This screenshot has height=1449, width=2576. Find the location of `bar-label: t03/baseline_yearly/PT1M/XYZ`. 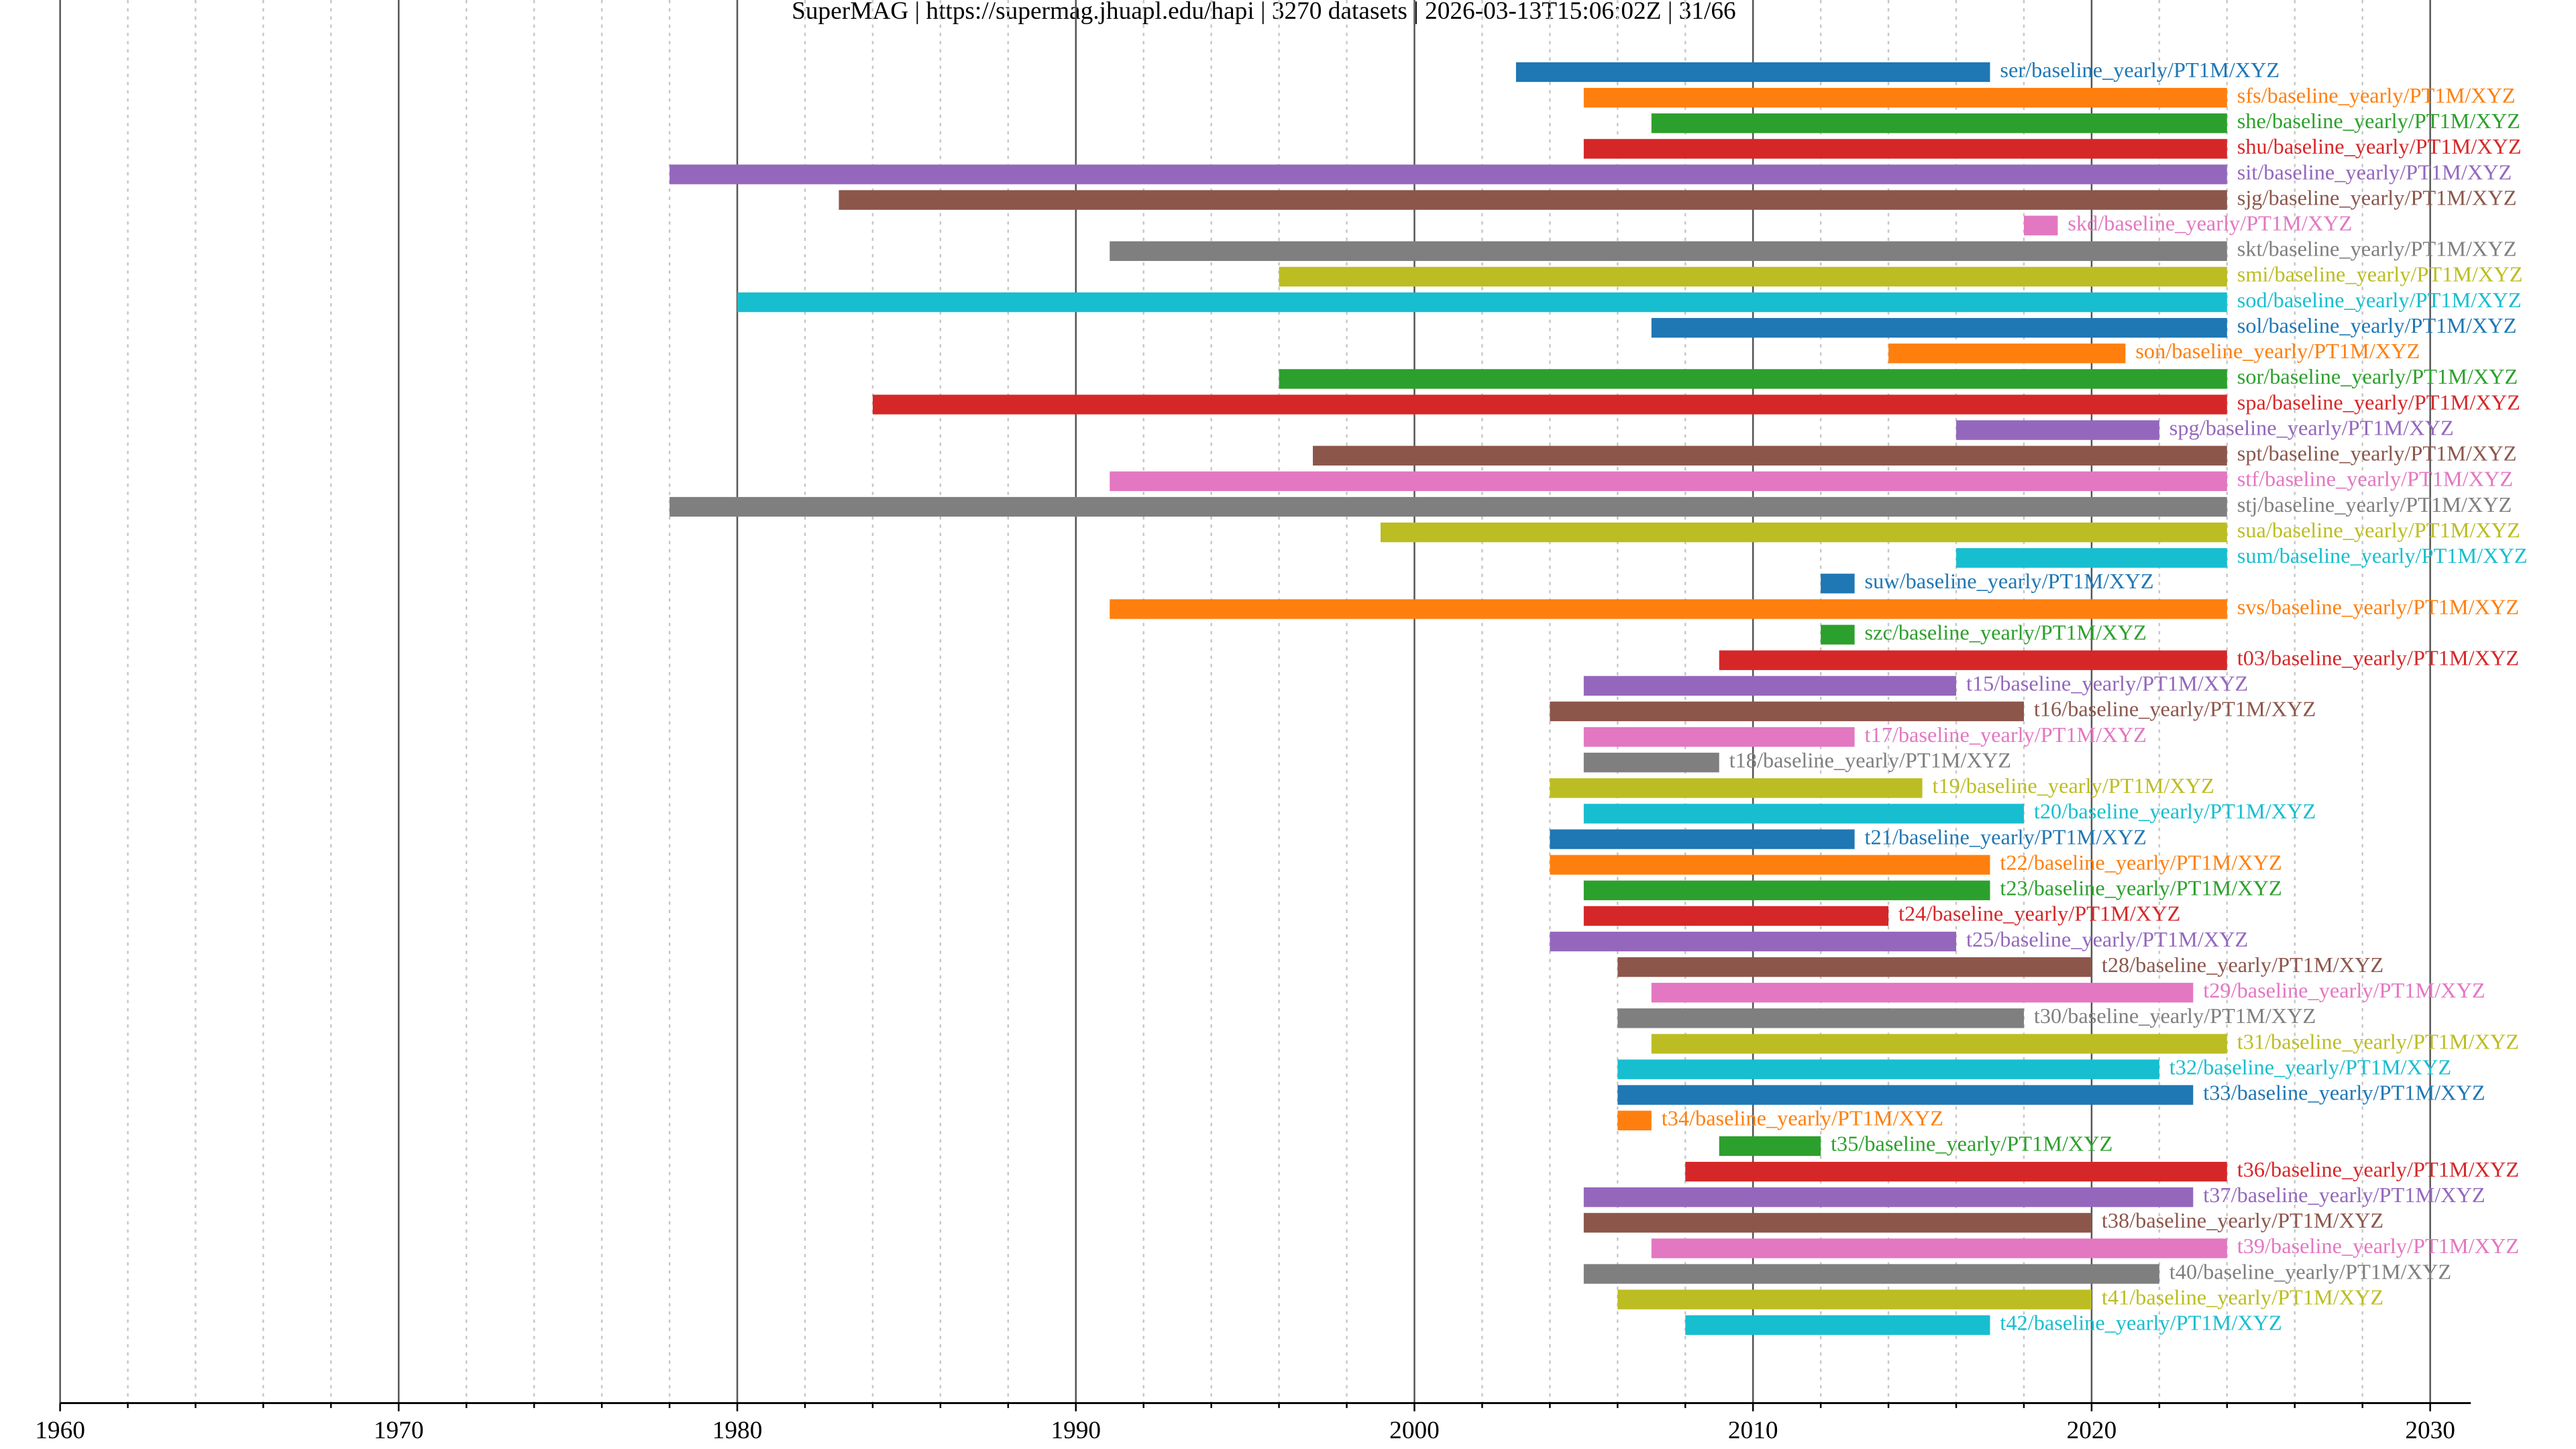

bar-label: t03/baseline_yearly/PT1M/XYZ is located at coordinates (2378, 658).